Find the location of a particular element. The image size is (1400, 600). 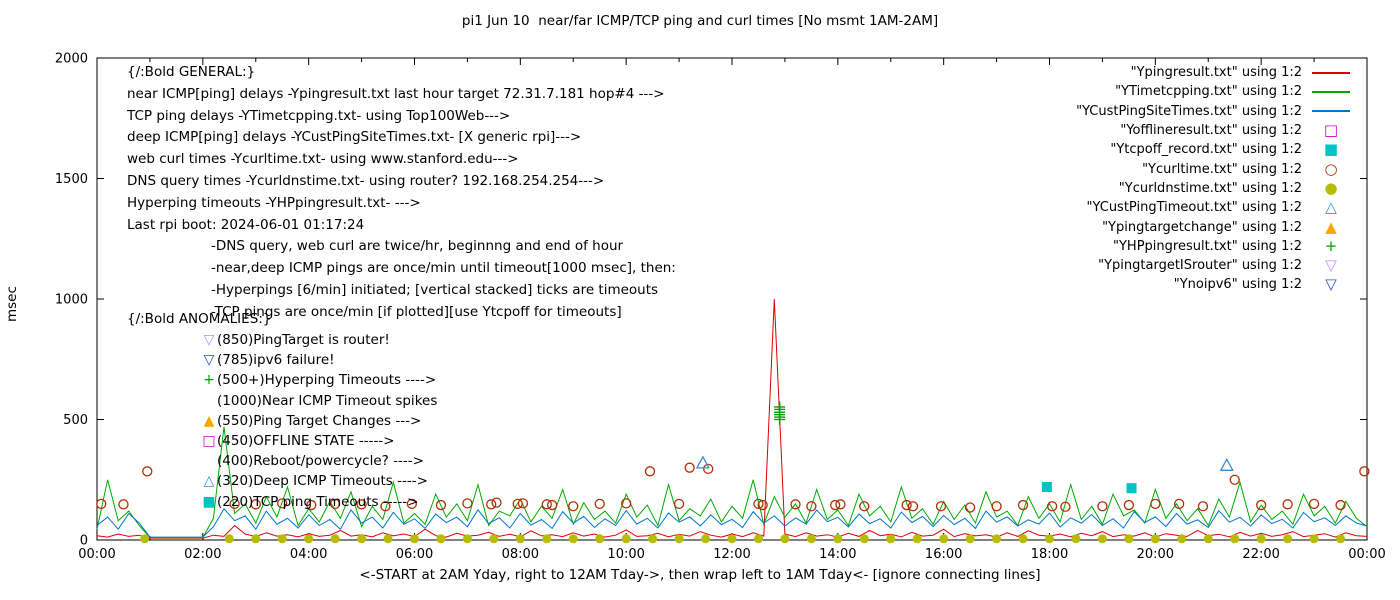

svg-text: 20:00 is located at coordinates (1155, 554).